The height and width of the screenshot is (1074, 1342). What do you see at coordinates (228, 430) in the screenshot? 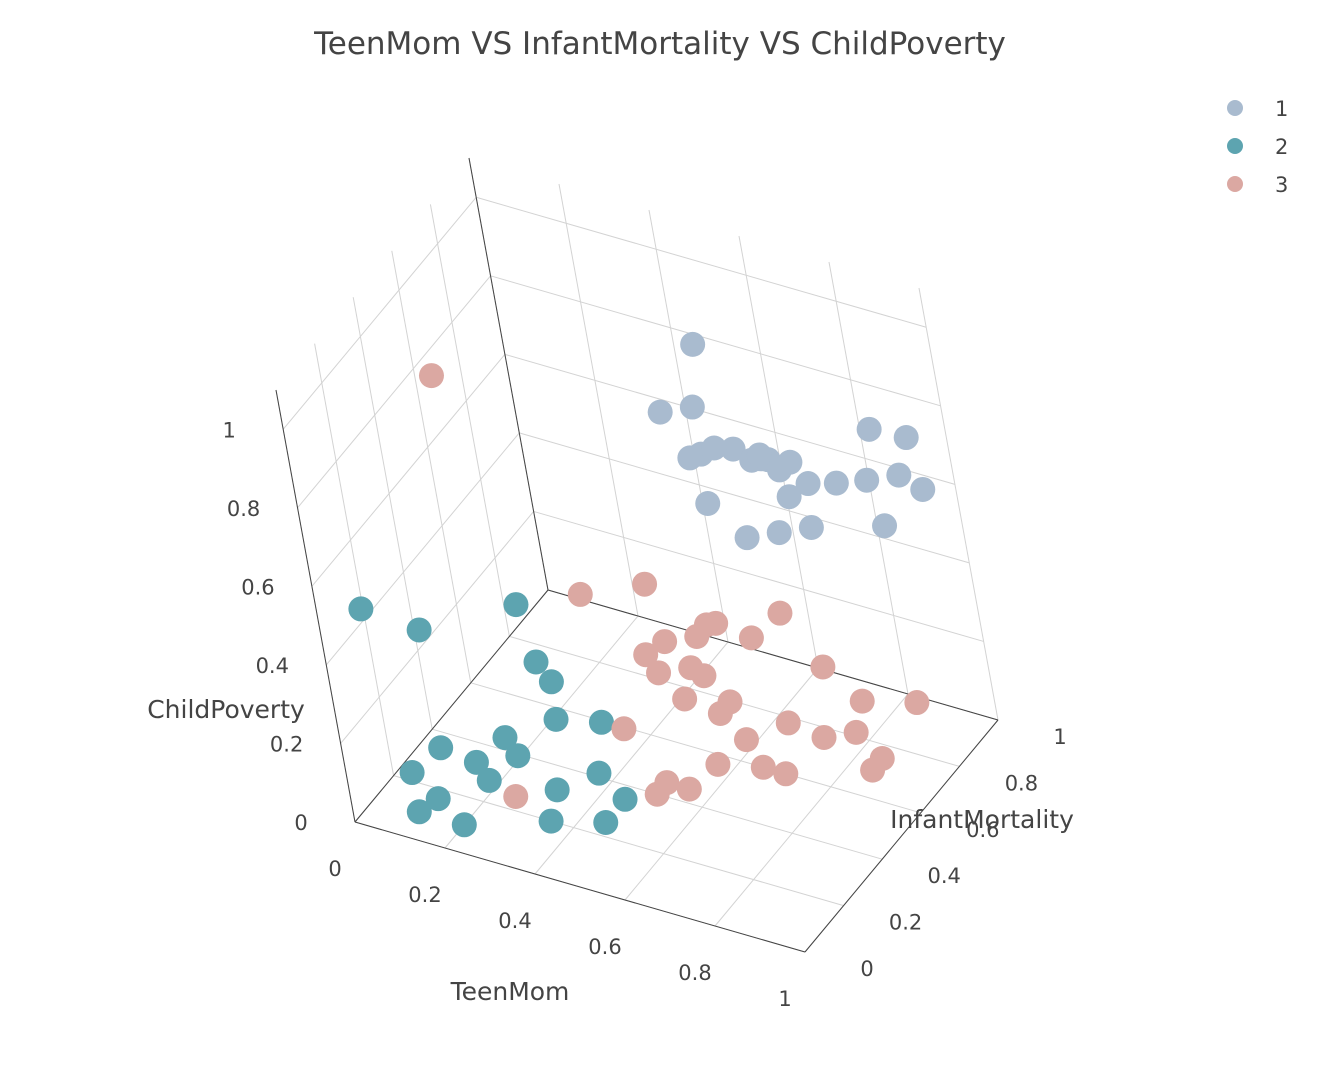
I see `z-tick-label: 1` at bounding box center [228, 430].